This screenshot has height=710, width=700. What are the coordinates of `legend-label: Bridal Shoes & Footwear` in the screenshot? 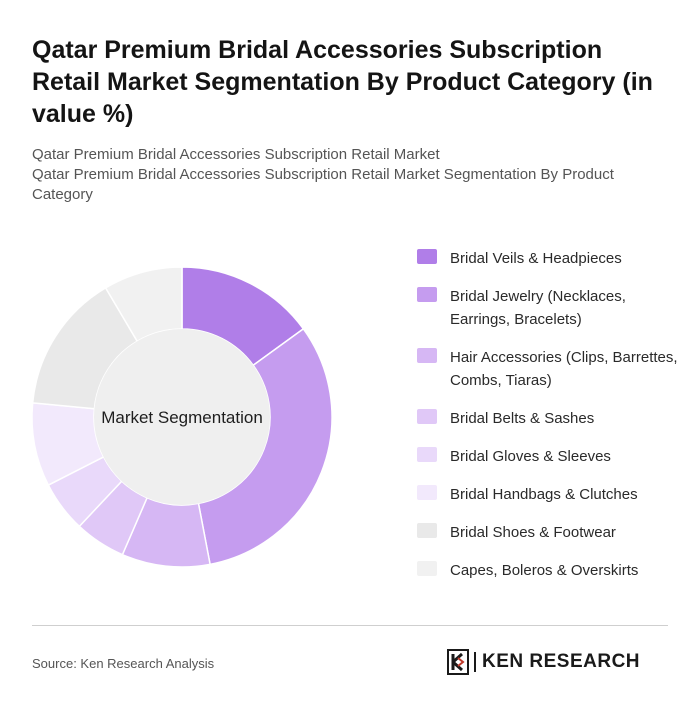 It's located at (533, 532).